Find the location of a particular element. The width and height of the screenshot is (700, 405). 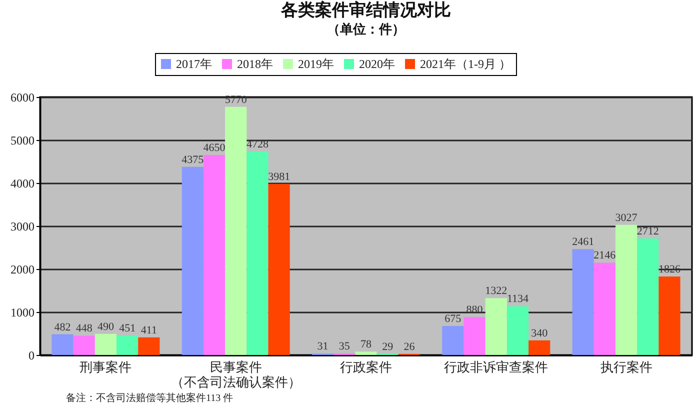

y-tick-label: 0 is located at coordinates (31, 355).